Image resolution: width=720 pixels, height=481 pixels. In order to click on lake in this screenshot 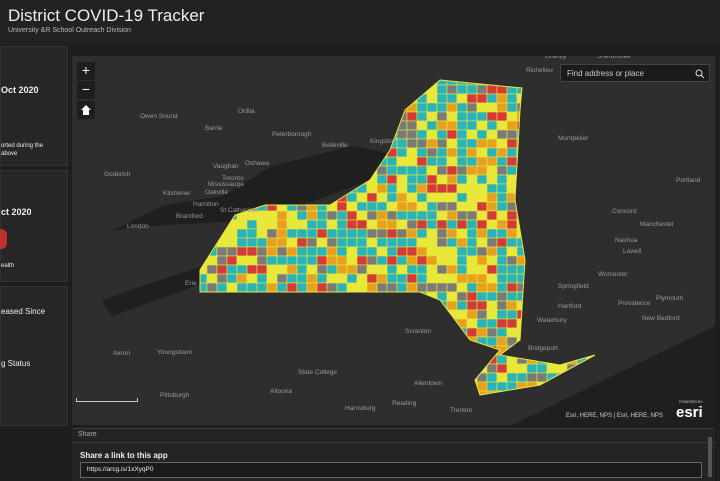, I will do `click(257, 188)`.